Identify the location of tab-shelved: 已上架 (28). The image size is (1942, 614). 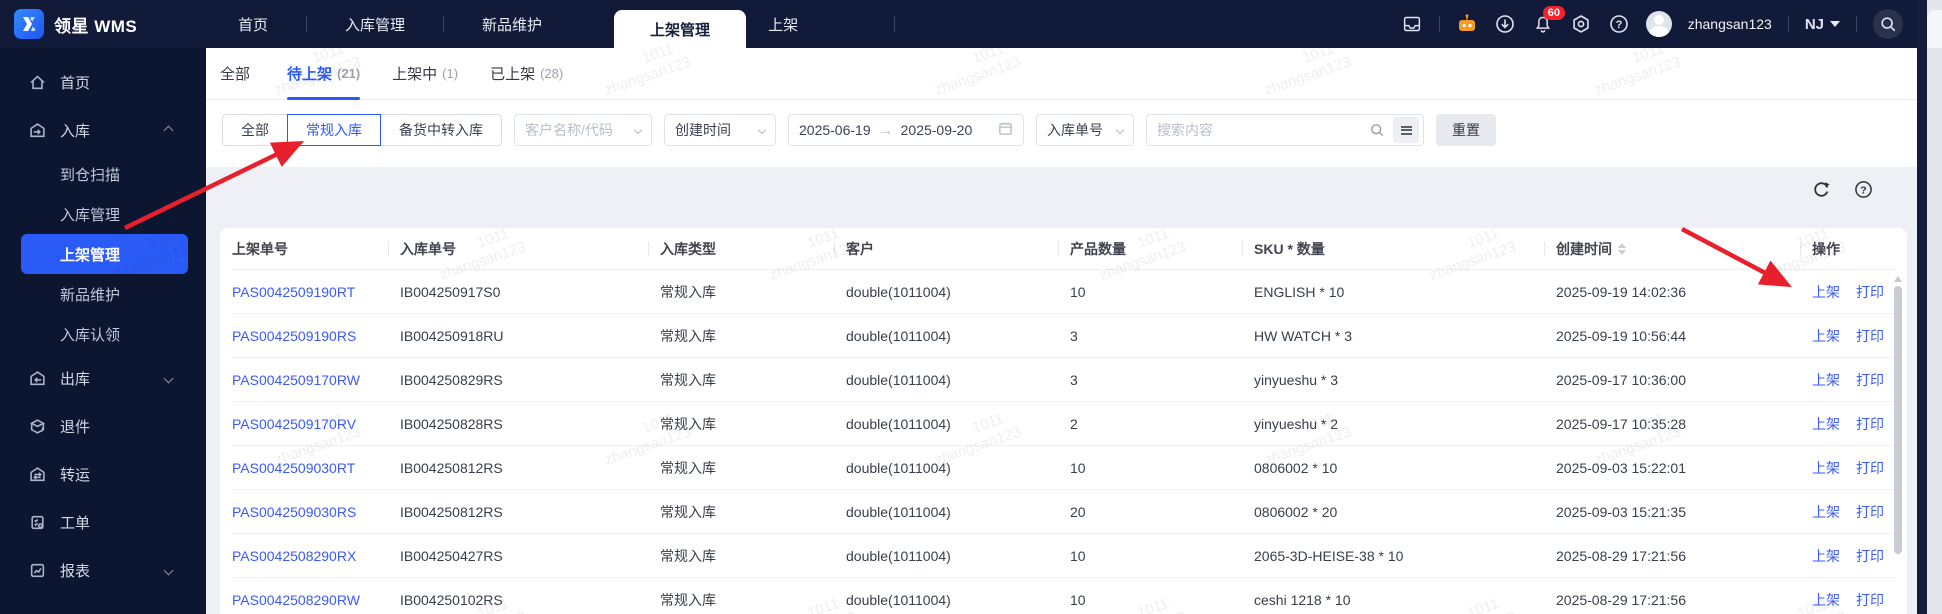
(526, 74).